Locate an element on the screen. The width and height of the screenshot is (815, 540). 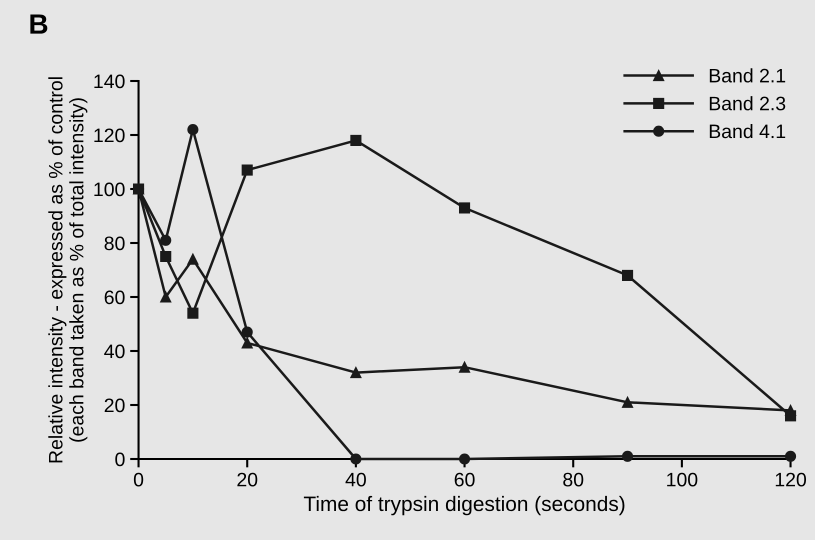
x-axis-title: Time of trypsin digestion (seconds) is located at coordinates (464, 506).